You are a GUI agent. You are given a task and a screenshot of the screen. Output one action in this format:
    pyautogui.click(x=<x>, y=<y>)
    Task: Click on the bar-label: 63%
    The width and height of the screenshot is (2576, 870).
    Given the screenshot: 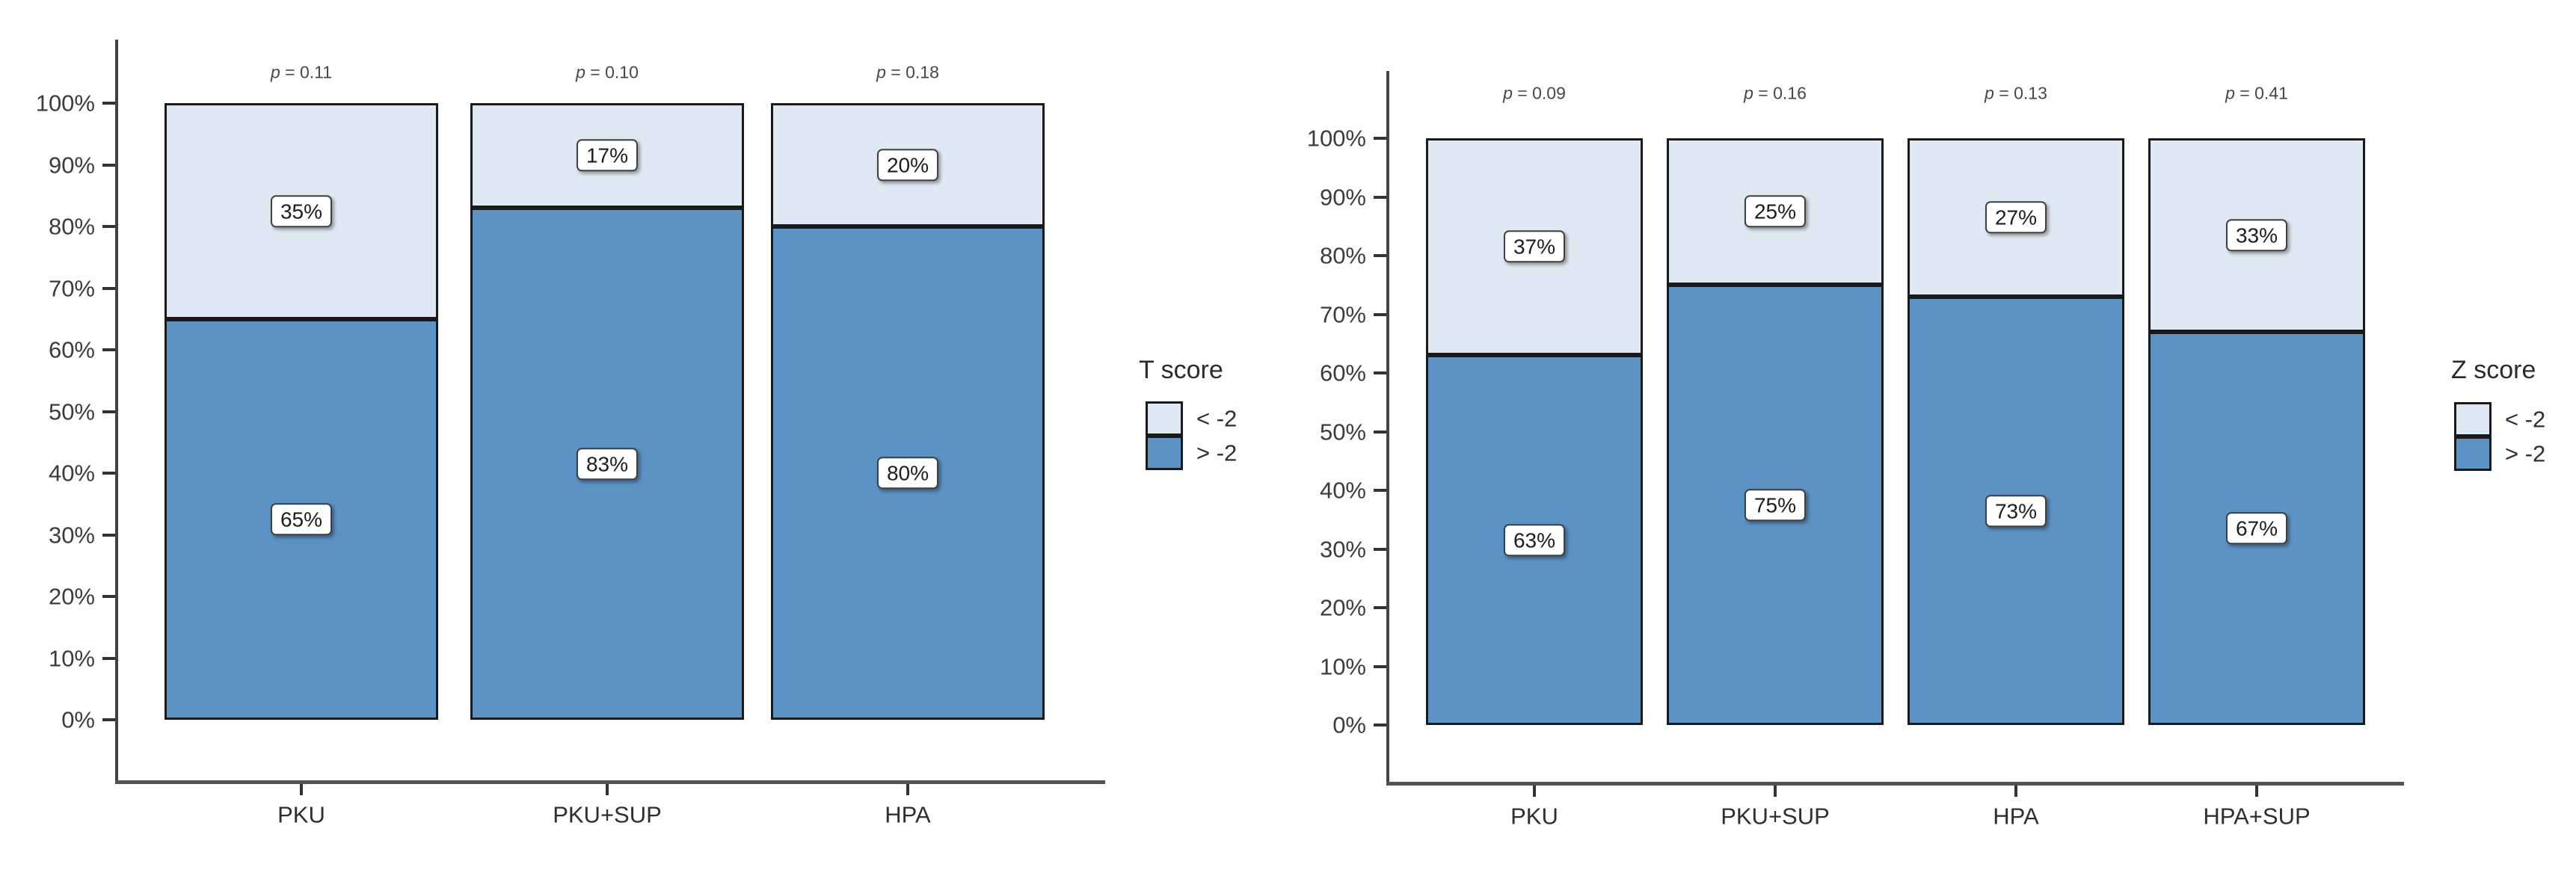 What is the action you would take?
    pyautogui.click(x=1534, y=540)
    